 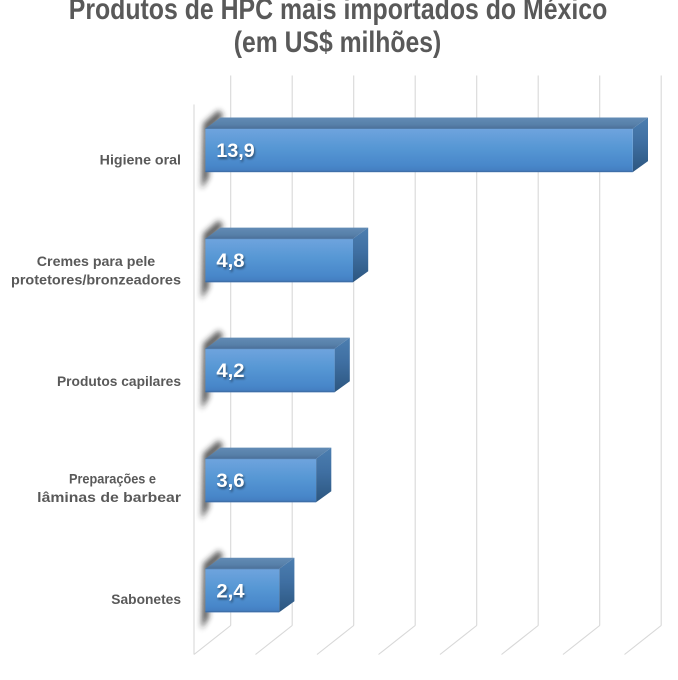 What do you see at coordinates (140, 160) in the screenshot?
I see `svg-text: Higiene oral` at bounding box center [140, 160].